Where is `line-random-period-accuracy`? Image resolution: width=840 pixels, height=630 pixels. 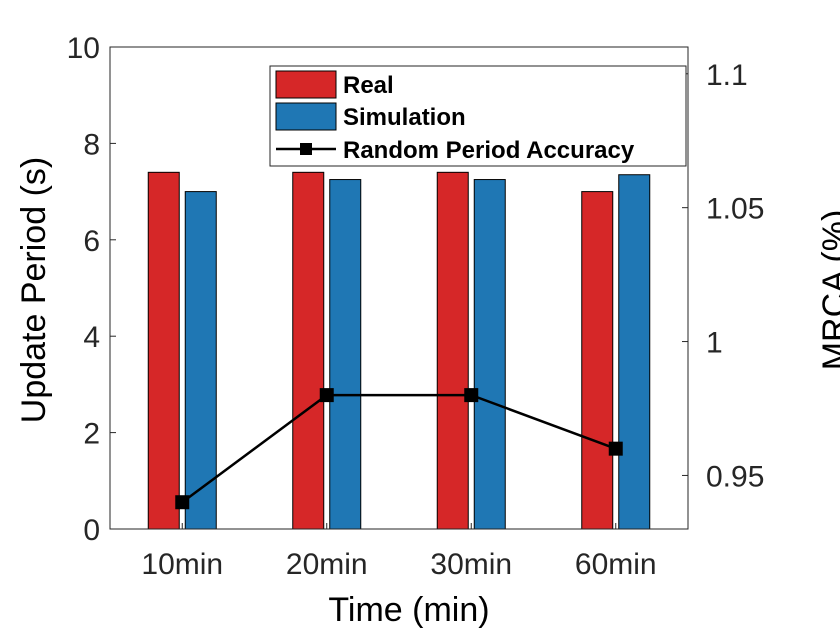 line-random-period-accuracy is located at coordinates (399, 448).